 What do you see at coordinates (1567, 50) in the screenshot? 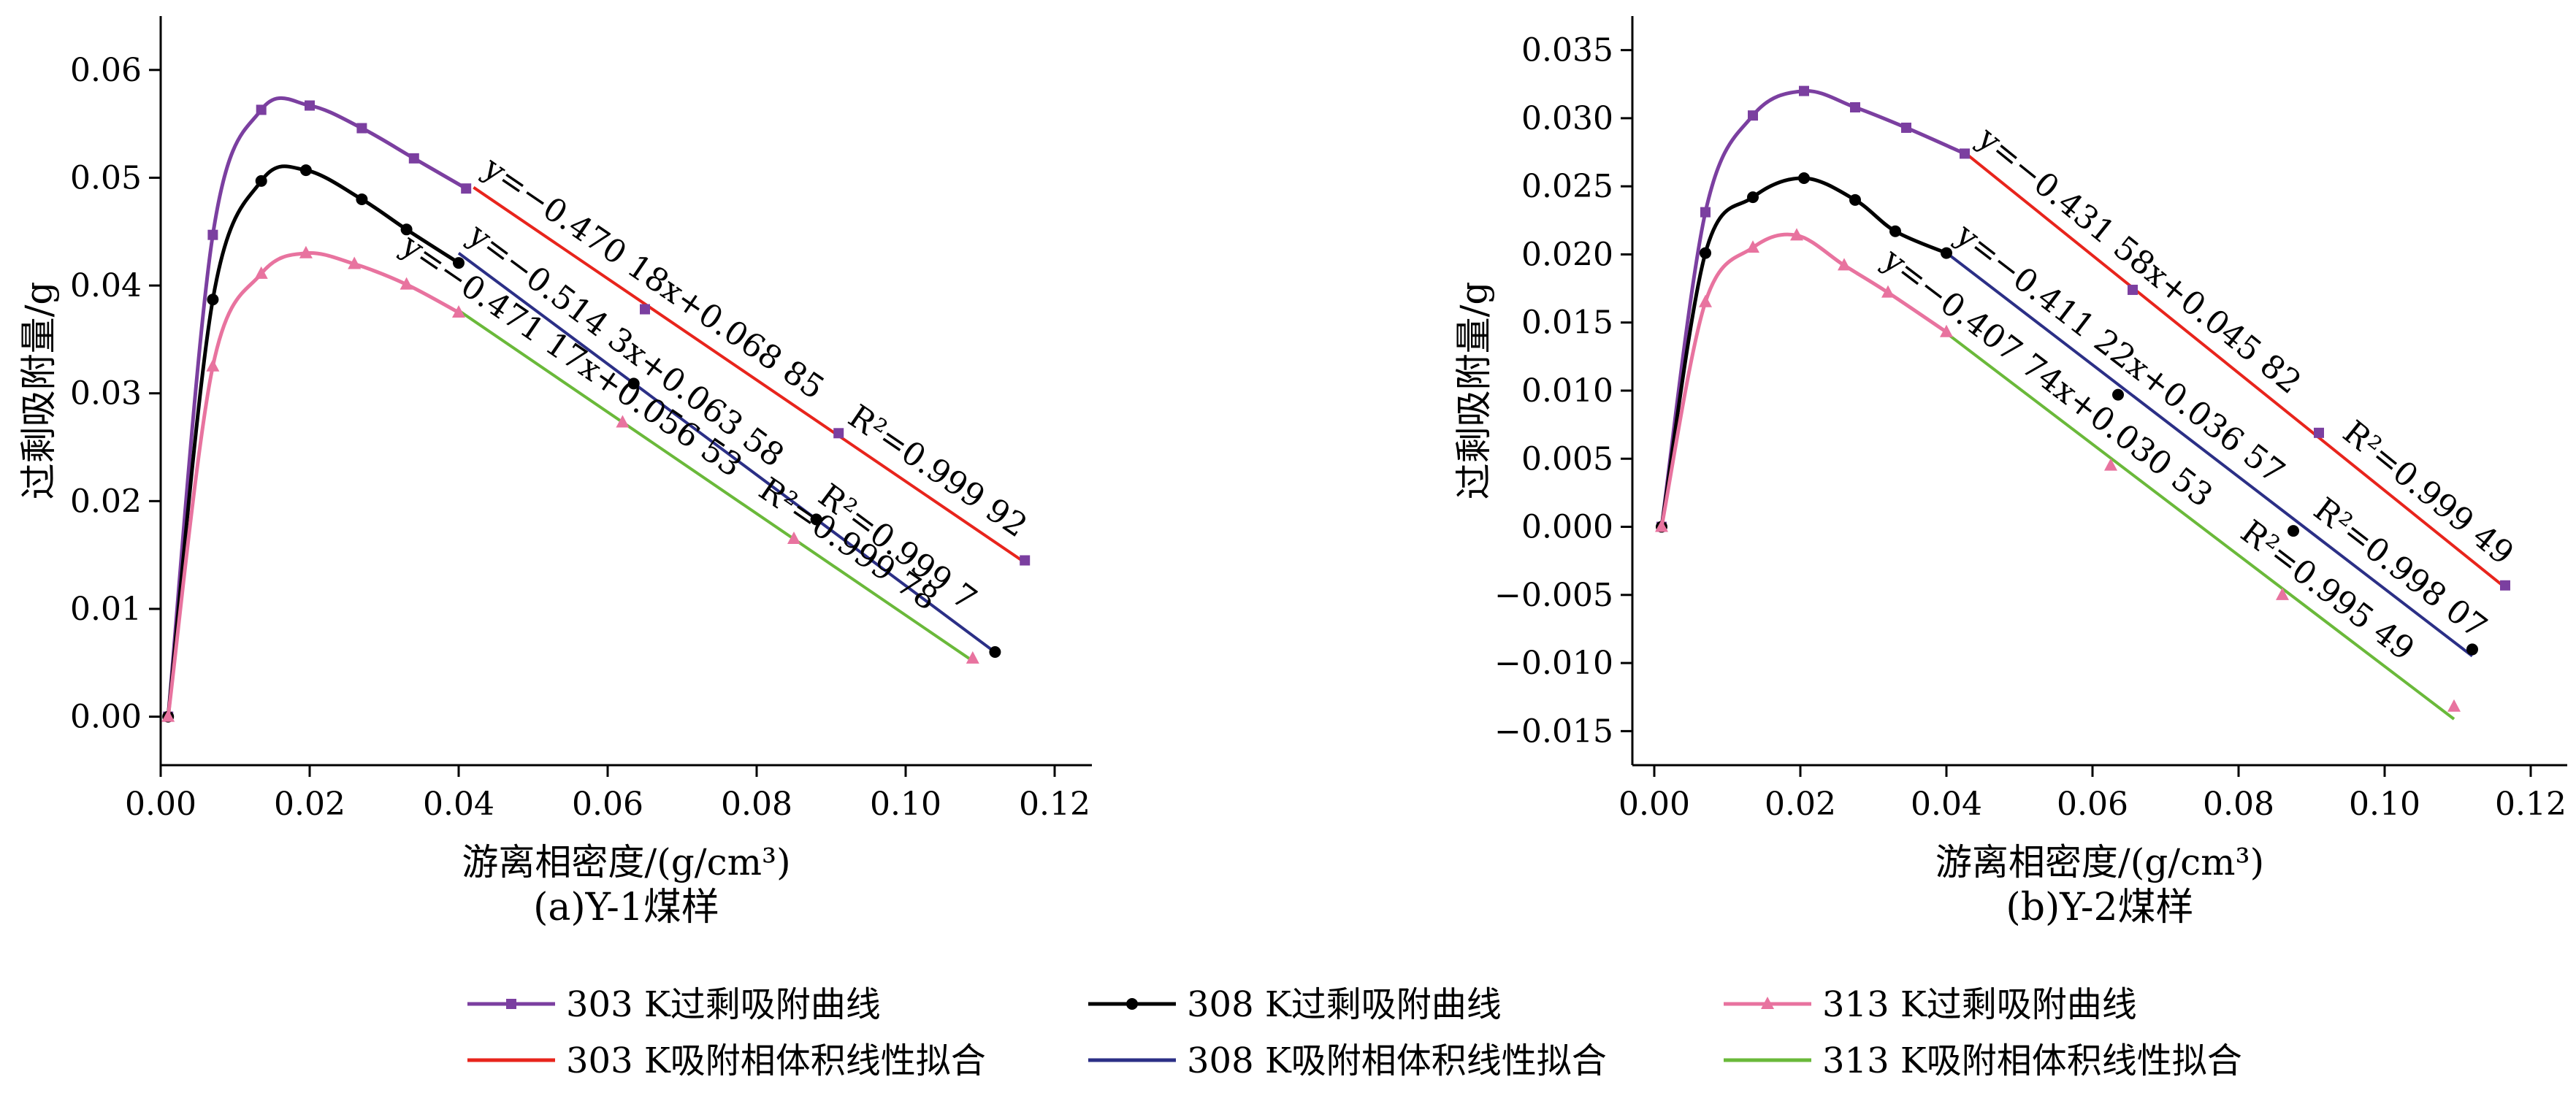
I see `y-tick-label: 0.035` at bounding box center [1567, 50].